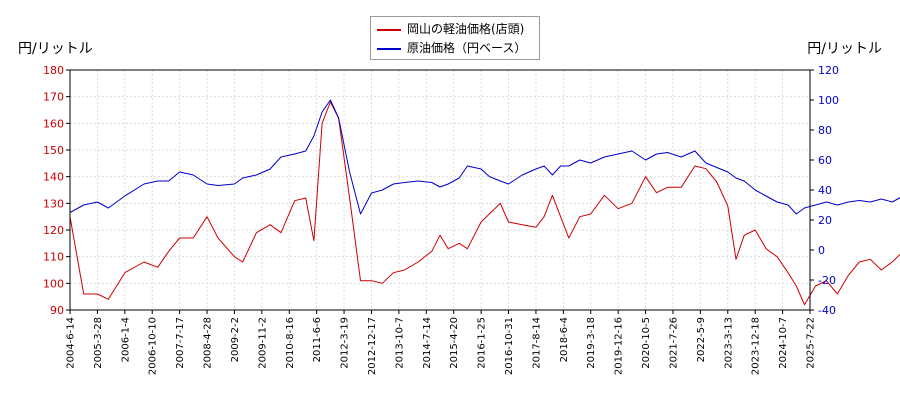 The image size is (900, 400). Describe the element at coordinates (372, 346) in the screenshot. I see `x-tick-label: 2012-12-17` at that location.